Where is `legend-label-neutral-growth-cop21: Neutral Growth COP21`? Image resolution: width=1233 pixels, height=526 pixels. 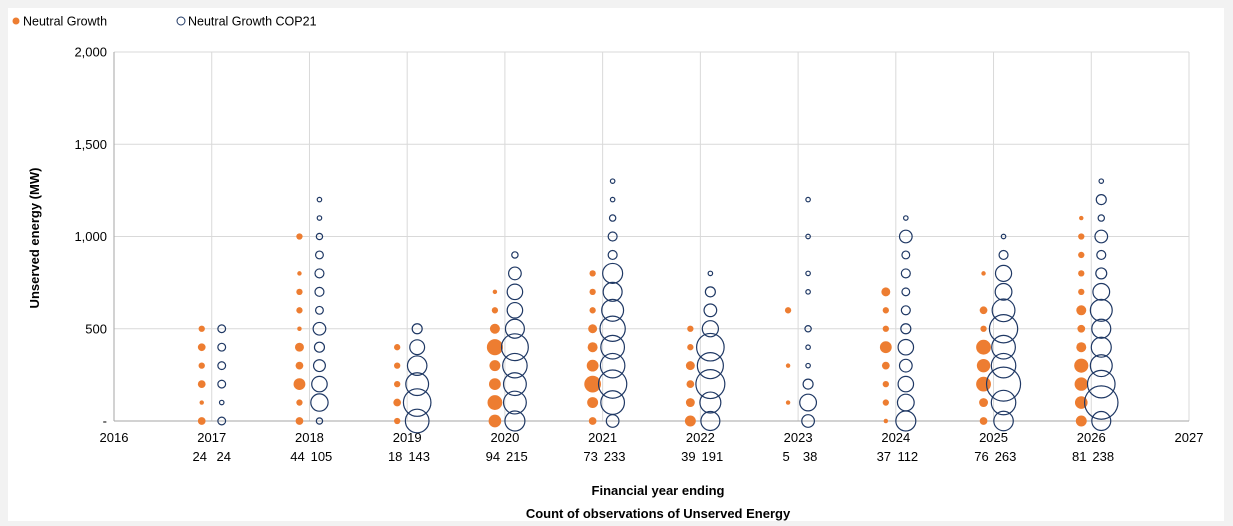 legend-label-neutral-growth-cop21: Neutral Growth COP21 is located at coordinates (252, 22).